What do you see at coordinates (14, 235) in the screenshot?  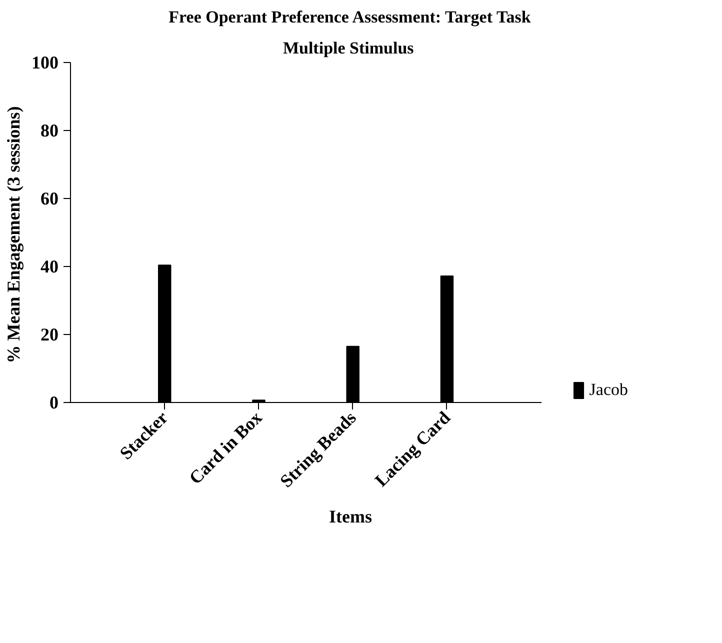 I see `y-axis-title: % Mean Engagement (3 sessions)` at bounding box center [14, 235].